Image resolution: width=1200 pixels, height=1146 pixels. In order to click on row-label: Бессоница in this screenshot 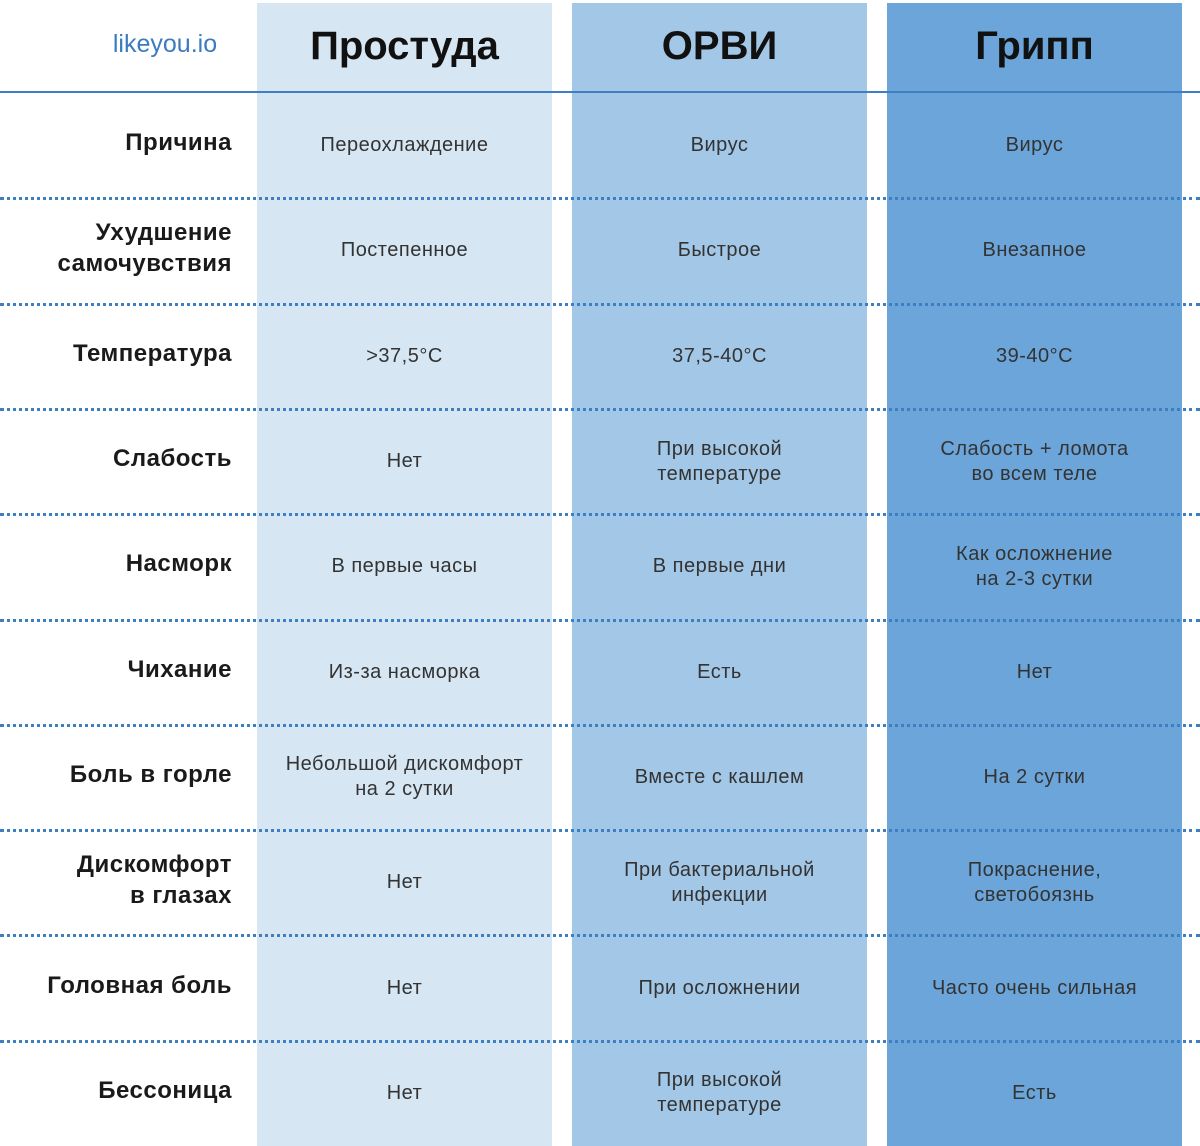, I will do `click(116, 1090)`.